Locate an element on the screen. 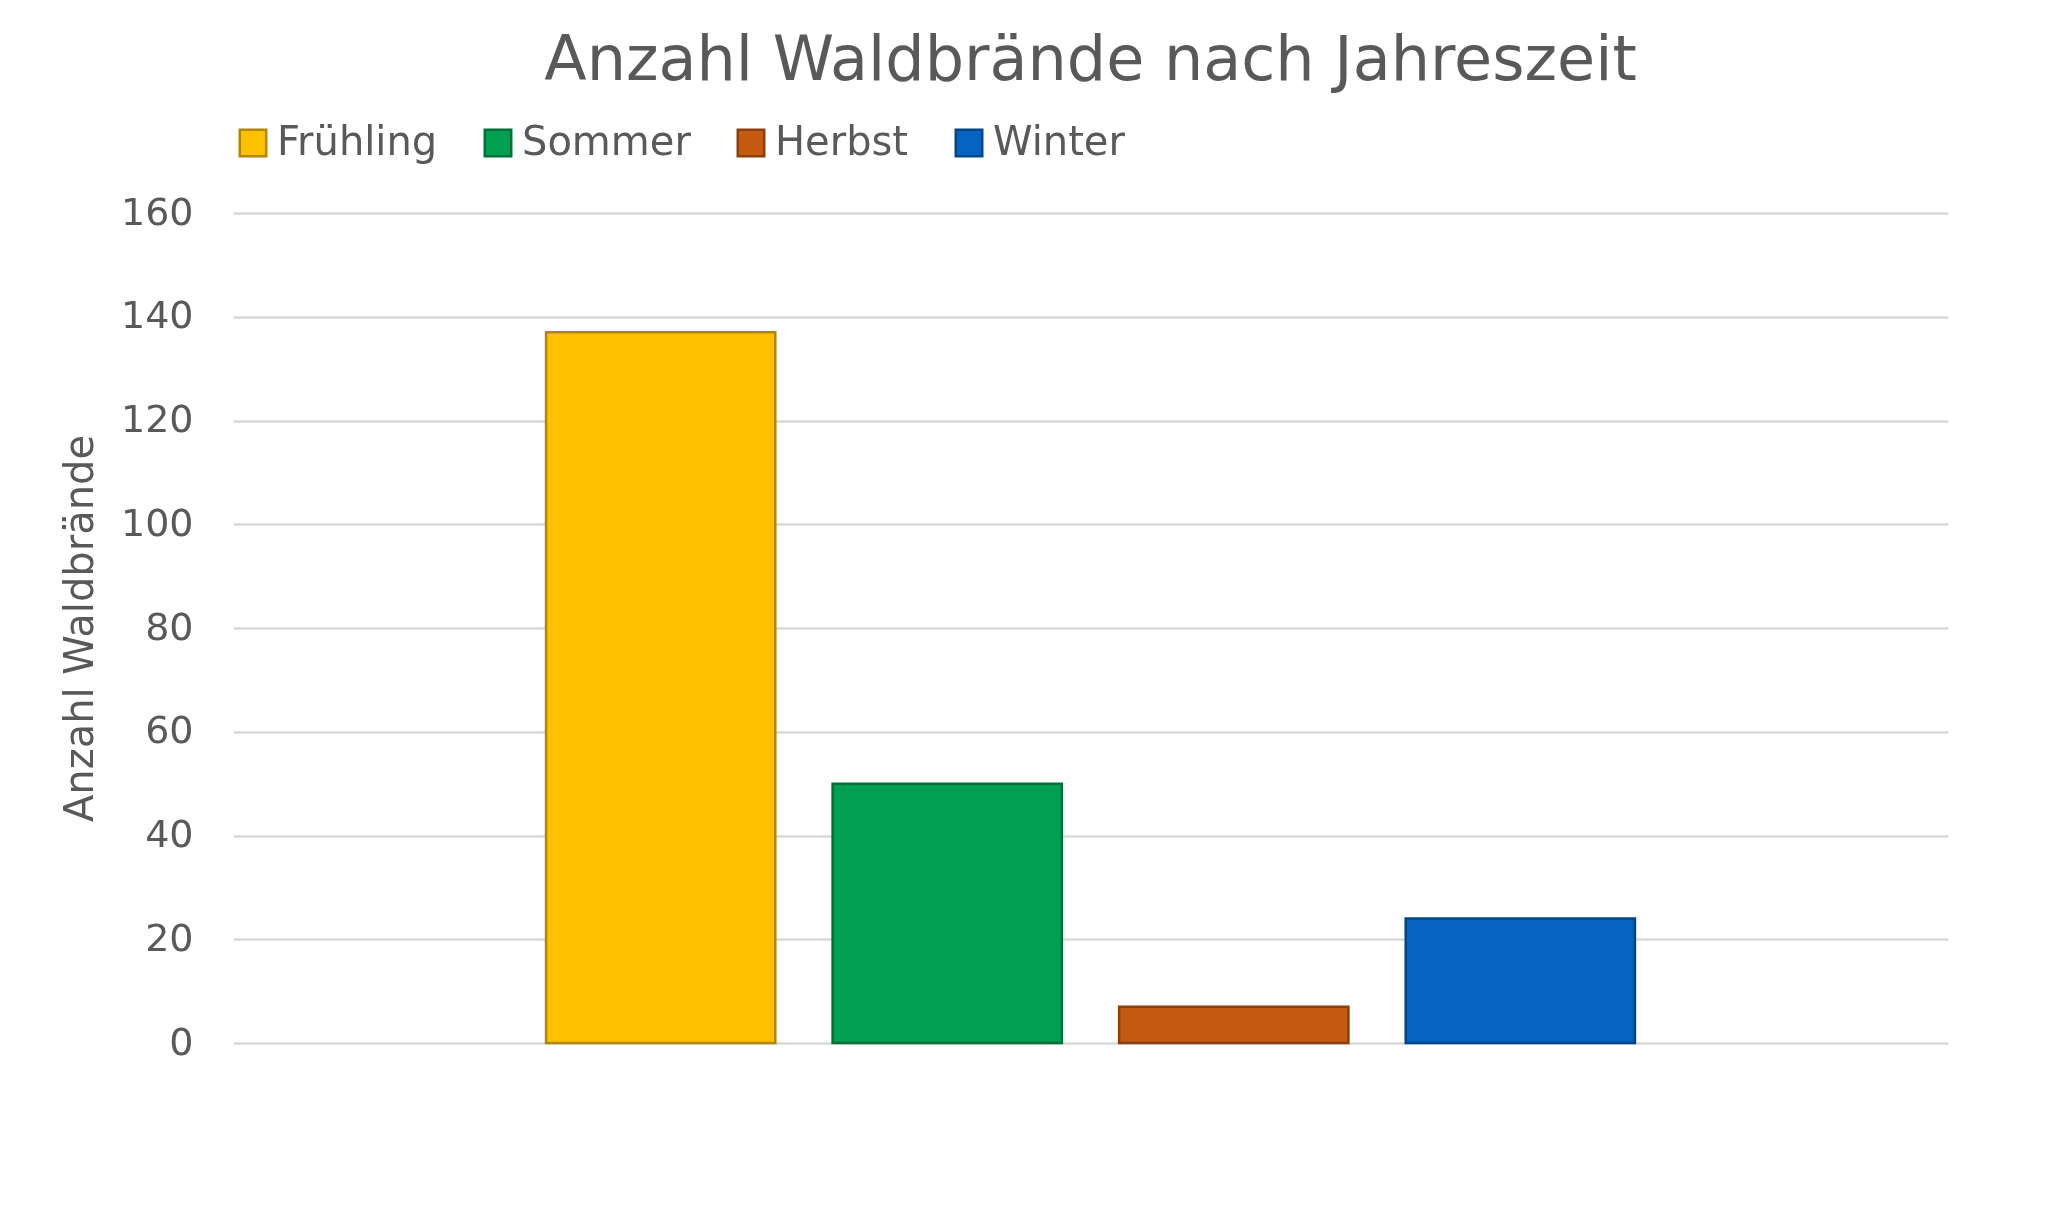 The width and height of the screenshot is (2048, 1220). y-tick-label: 100 is located at coordinates (157, 522).